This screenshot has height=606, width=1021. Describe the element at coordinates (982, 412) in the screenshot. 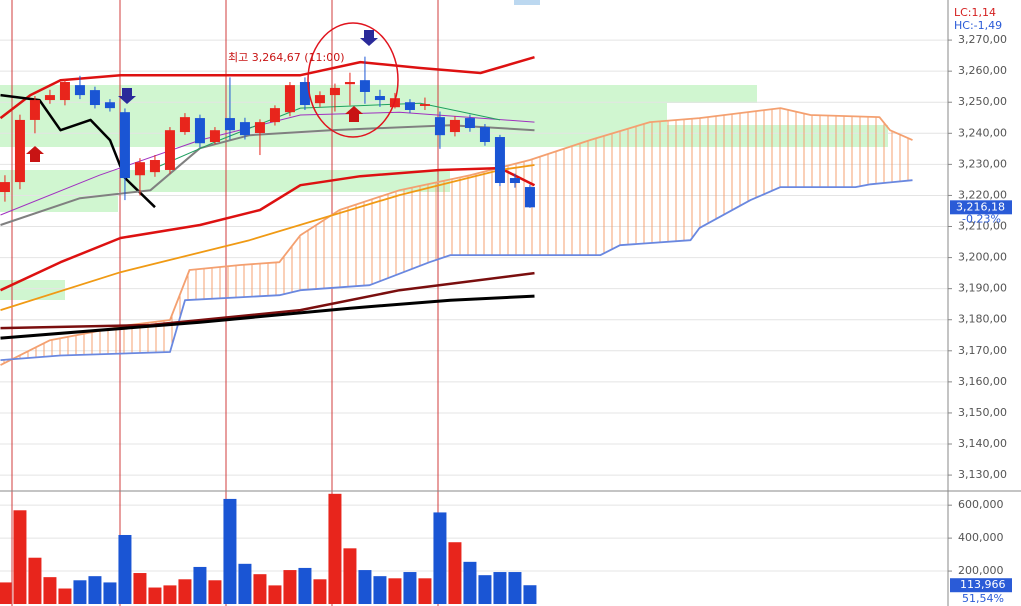

I see `y-tick-label: 3,150,00` at that location.